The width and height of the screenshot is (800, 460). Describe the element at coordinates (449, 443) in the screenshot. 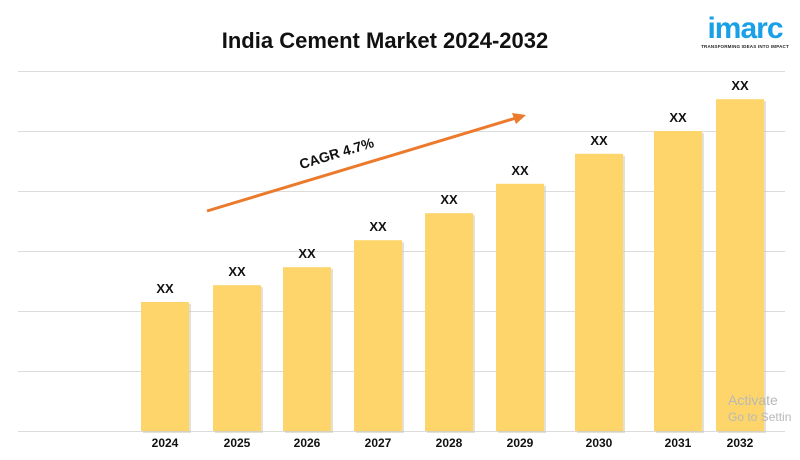

I see `x-tick-label: 2028` at that location.